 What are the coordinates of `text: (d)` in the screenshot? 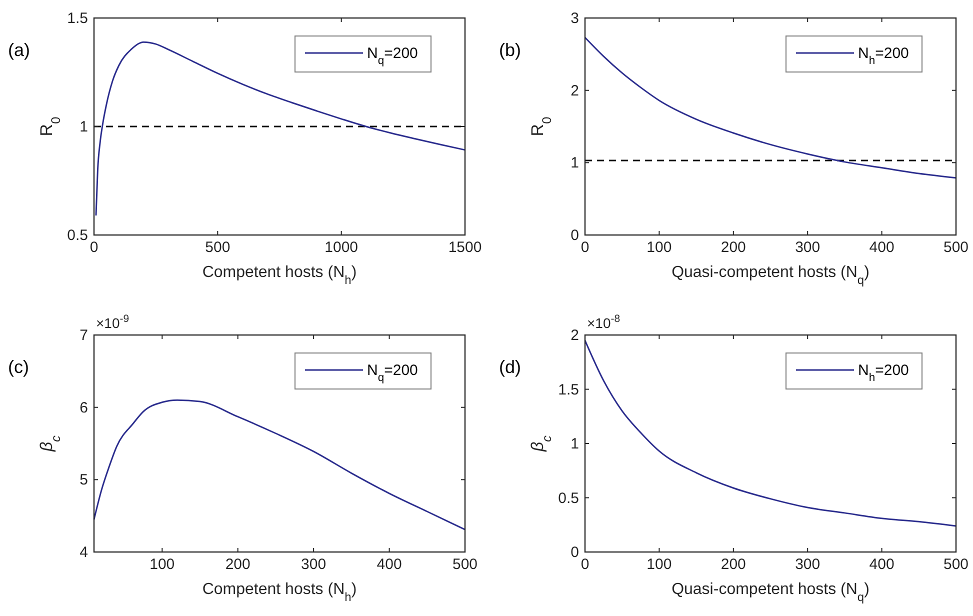 It's located at (510, 367).